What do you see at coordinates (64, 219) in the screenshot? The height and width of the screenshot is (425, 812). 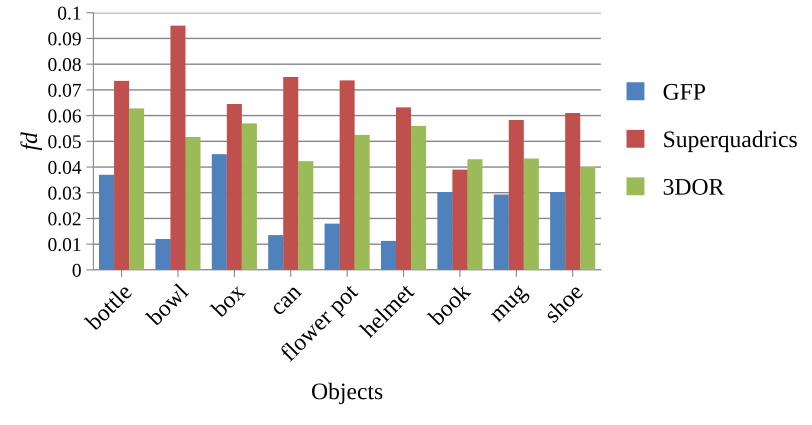 I see `y-tick-label: 0.02` at bounding box center [64, 219].